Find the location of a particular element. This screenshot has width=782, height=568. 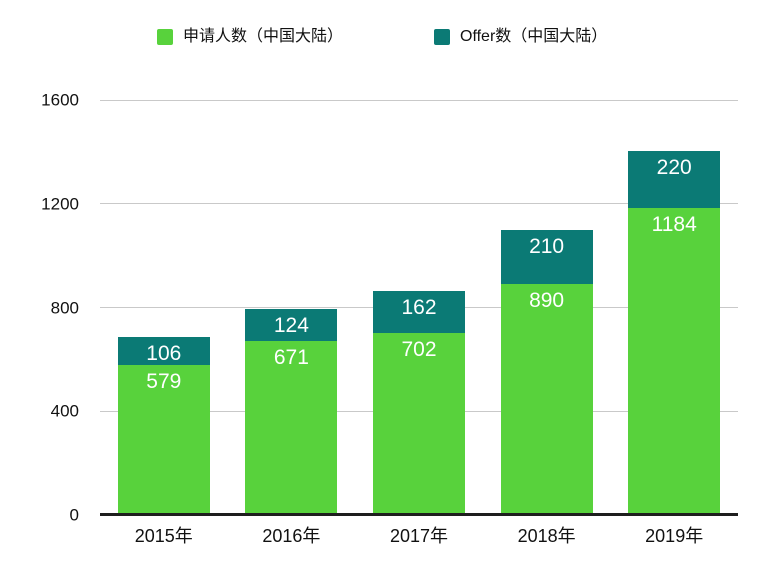

x-tick-label-2018年: 2018年 is located at coordinates (546, 536).